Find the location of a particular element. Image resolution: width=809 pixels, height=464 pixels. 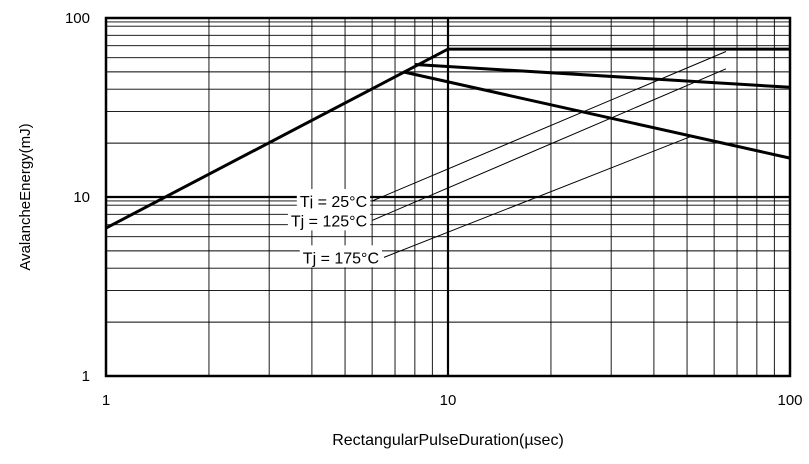

y-axis-label: AvalancheEnergy(mJ) is located at coordinates (25, 196).